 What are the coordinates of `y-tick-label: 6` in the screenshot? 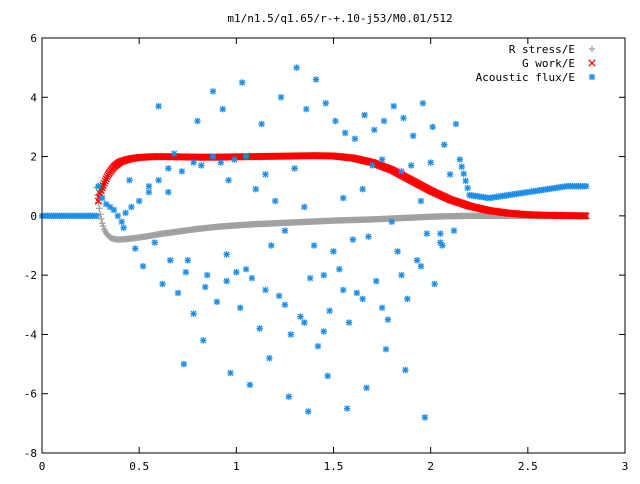 It's located at (33, 38).